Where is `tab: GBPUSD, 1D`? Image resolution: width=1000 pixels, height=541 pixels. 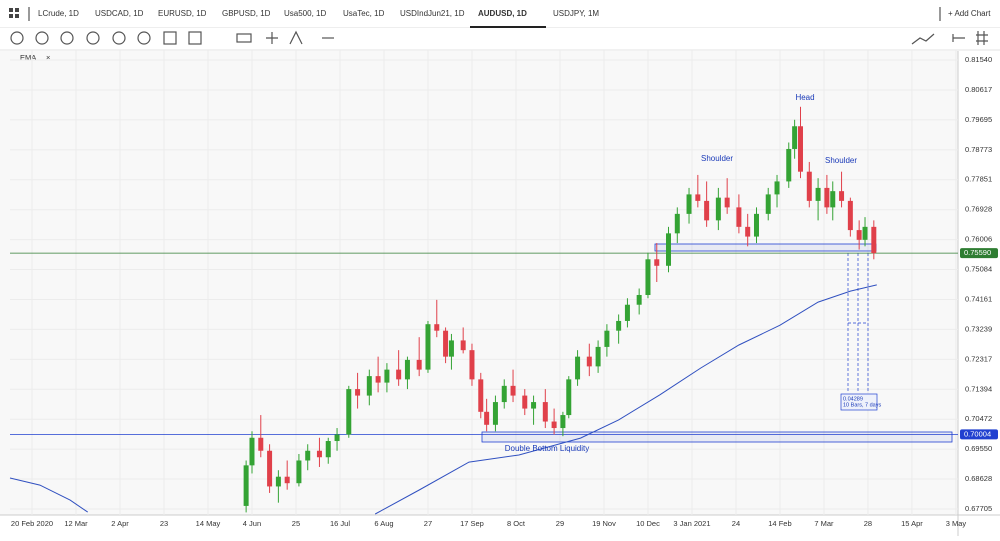 tab: GBPUSD, 1D is located at coordinates (246, 13).